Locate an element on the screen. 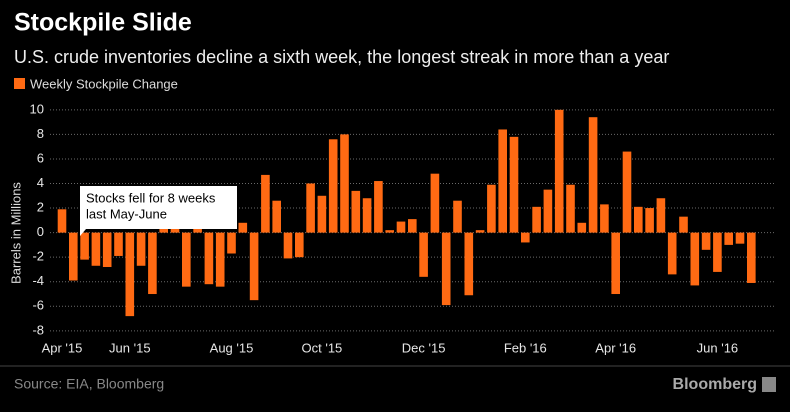 The height and width of the screenshot is (412, 790). y-tick-label: 4 is located at coordinates (40, 182).